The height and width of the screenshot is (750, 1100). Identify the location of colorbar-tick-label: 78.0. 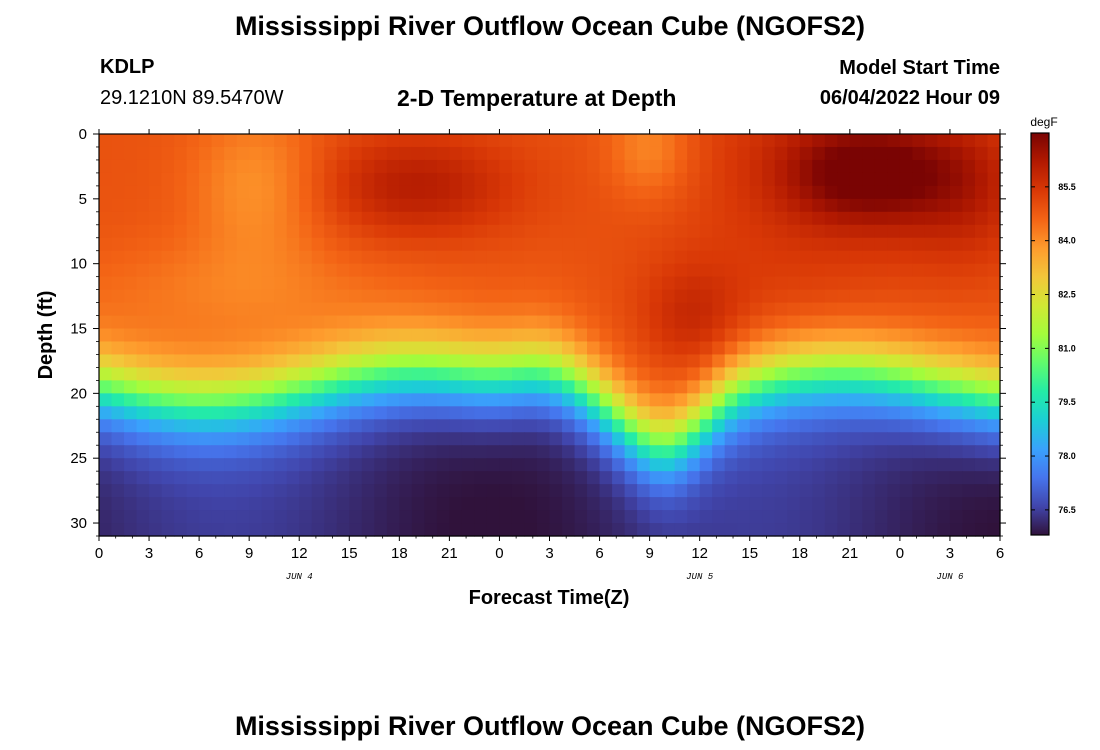
(1067, 456).